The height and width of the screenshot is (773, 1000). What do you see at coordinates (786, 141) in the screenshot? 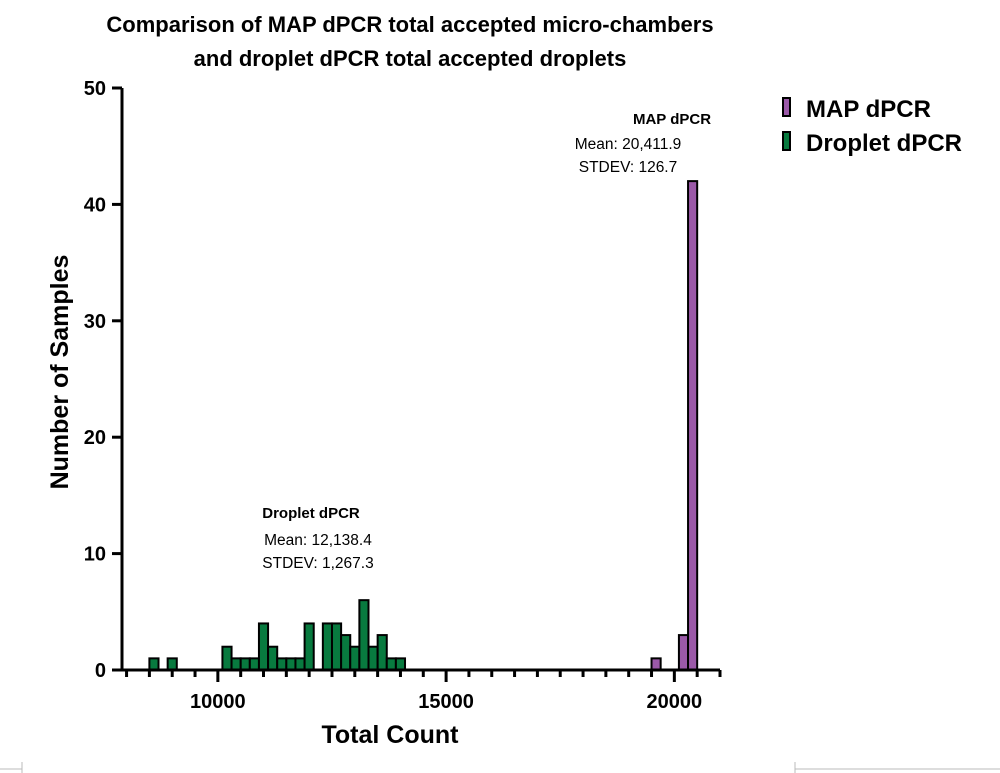
I see `legend-swatch-droplet` at bounding box center [786, 141].